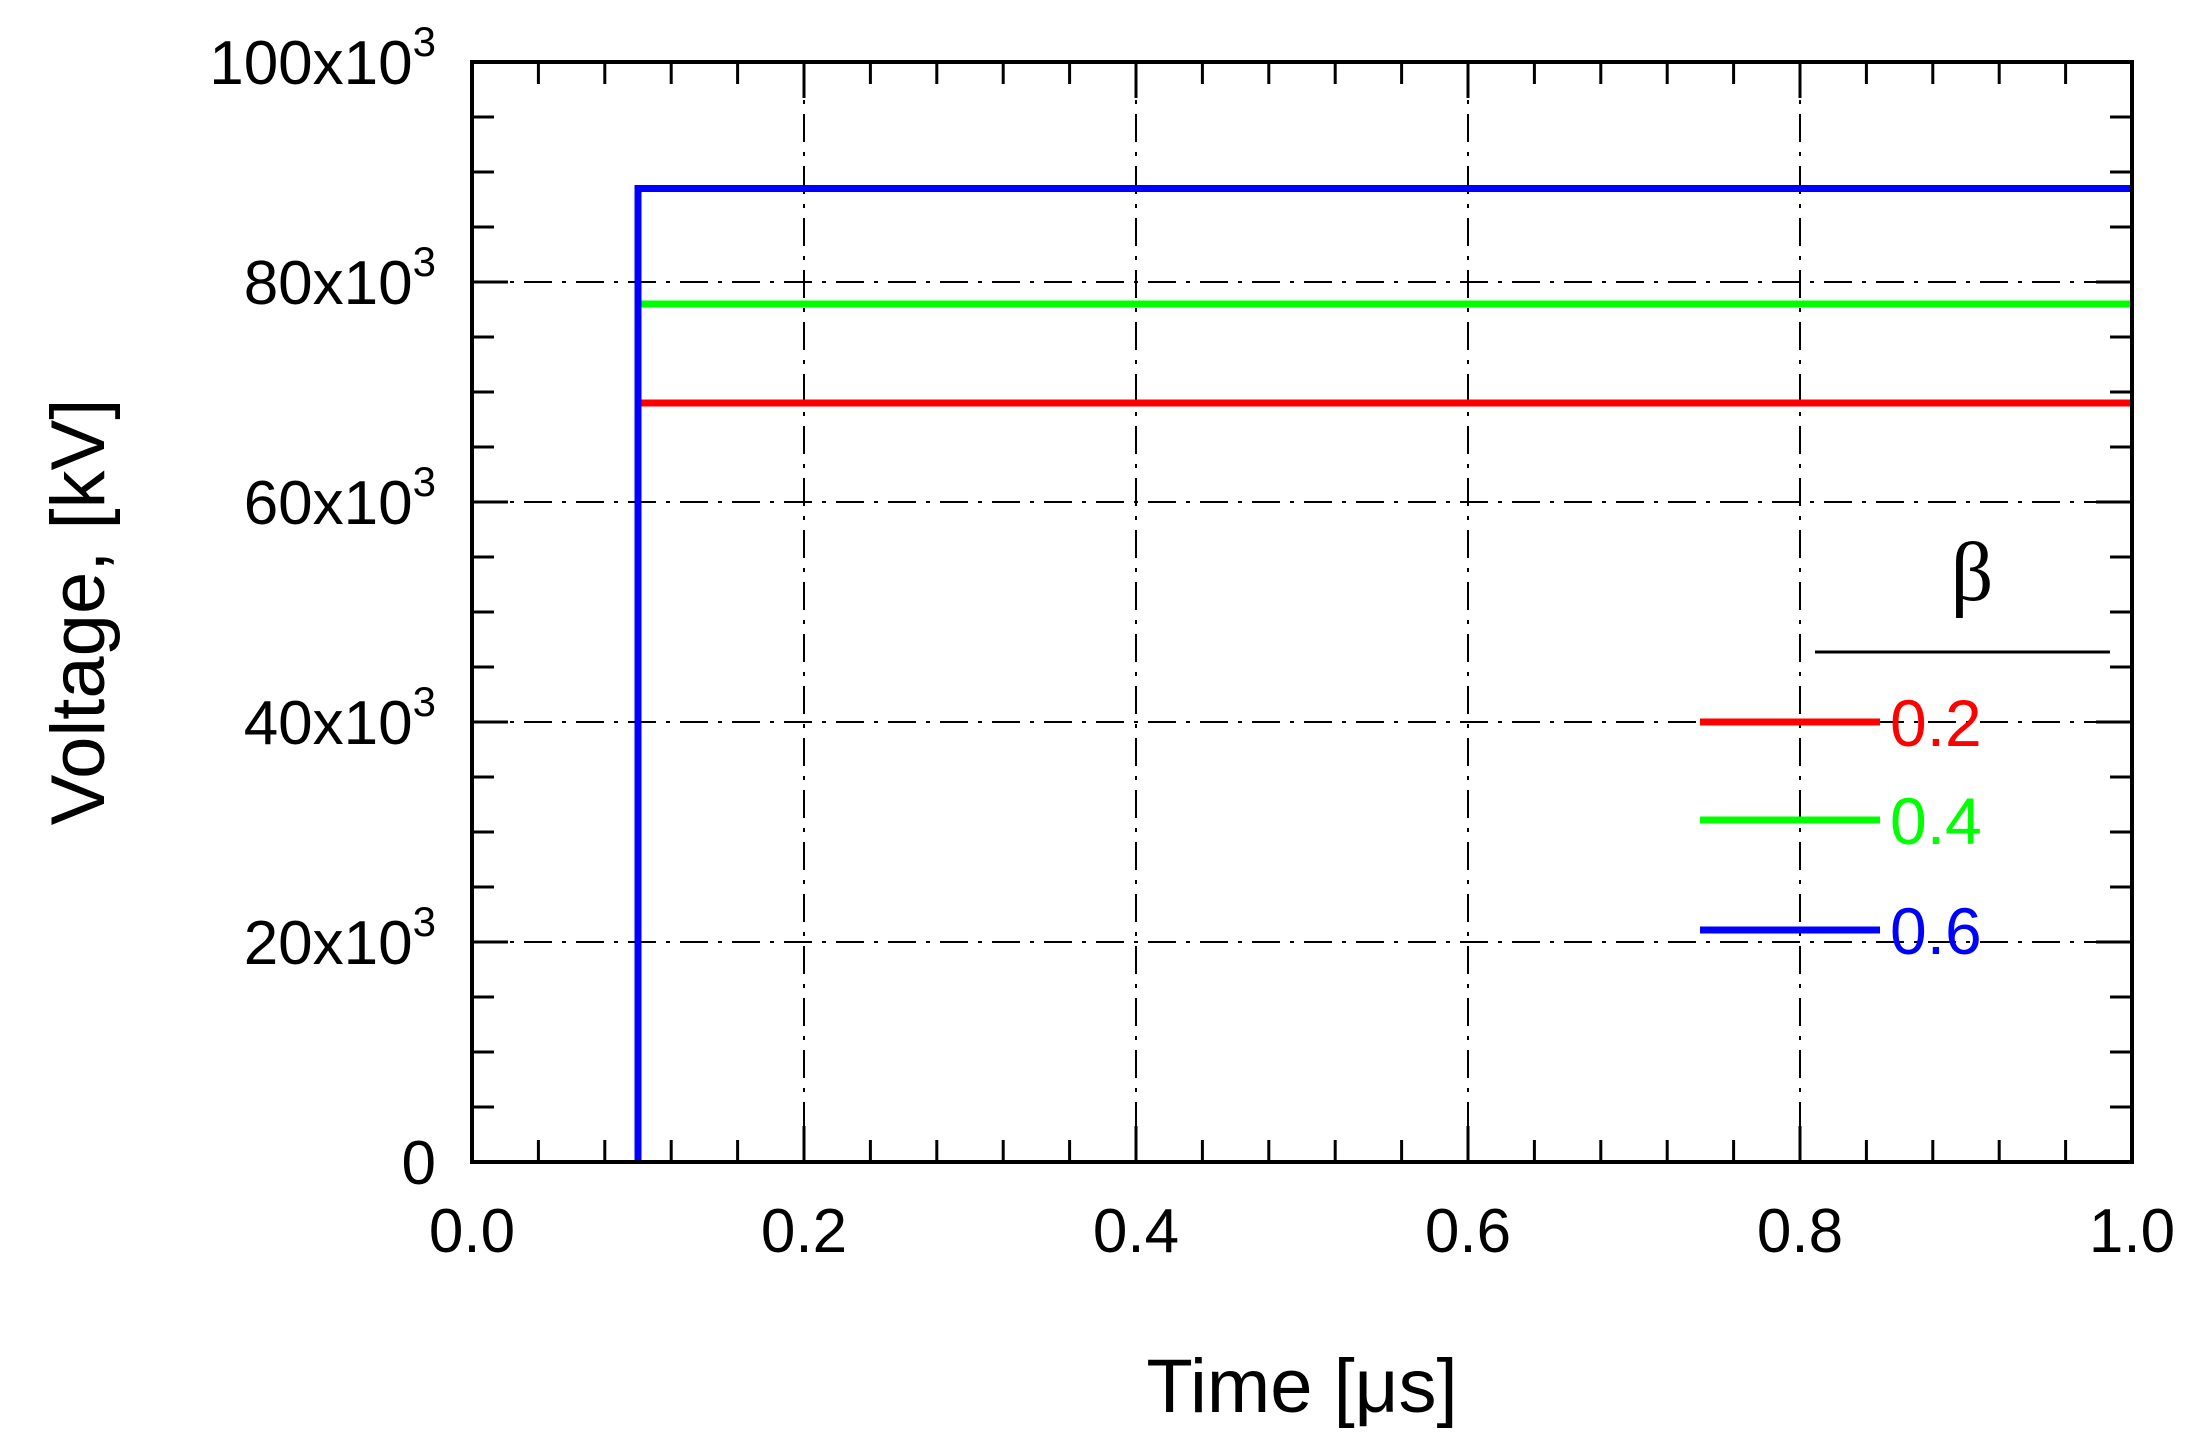 The width and height of the screenshot is (2200, 1454). Describe the element at coordinates (419, 1163) in the screenshot. I see `y-tick-label: 0` at that location.